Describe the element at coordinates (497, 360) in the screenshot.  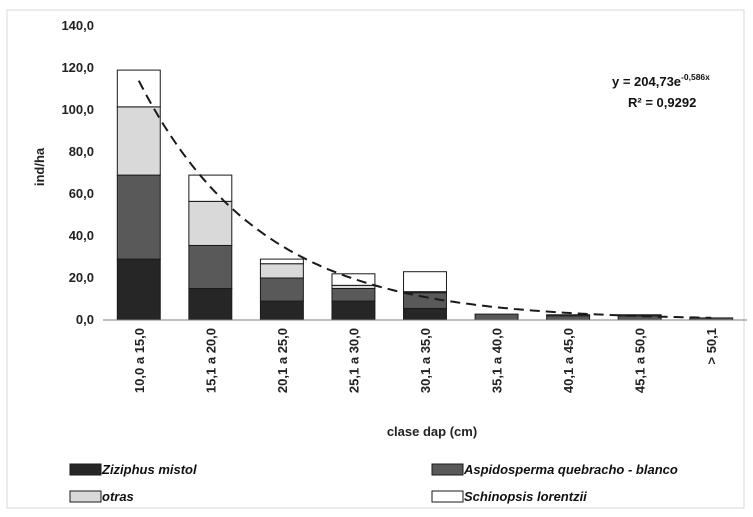
I see `x-tick-label: 35,1 a 40,0` at that location.